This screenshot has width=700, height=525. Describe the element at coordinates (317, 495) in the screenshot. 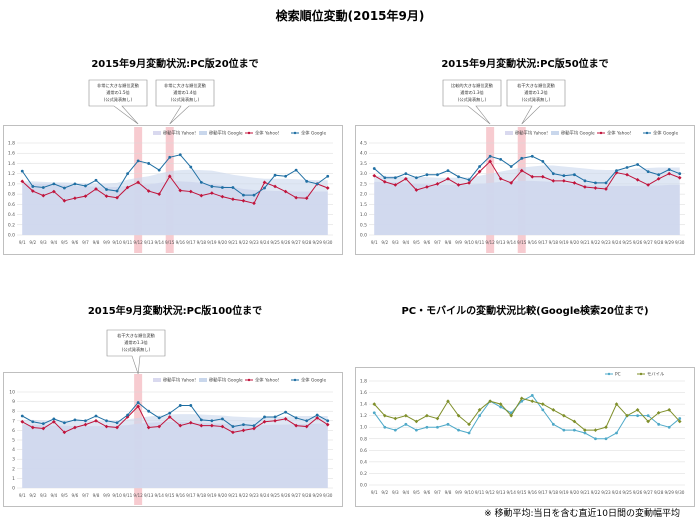

I see `x-tick-label: 9/29` at that location.